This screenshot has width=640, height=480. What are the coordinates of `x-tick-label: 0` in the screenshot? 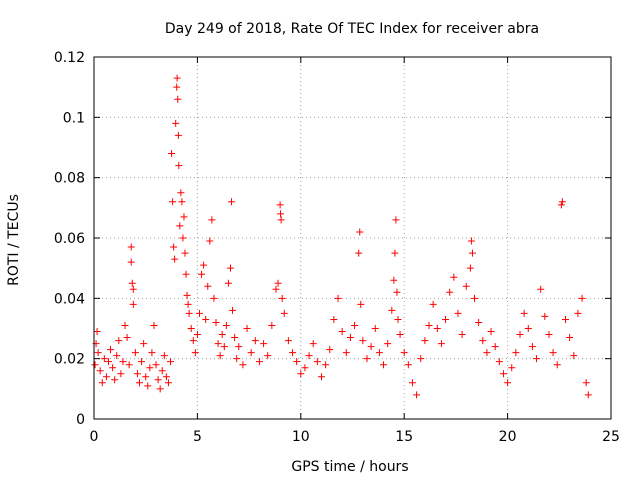 It's located at (94, 437).